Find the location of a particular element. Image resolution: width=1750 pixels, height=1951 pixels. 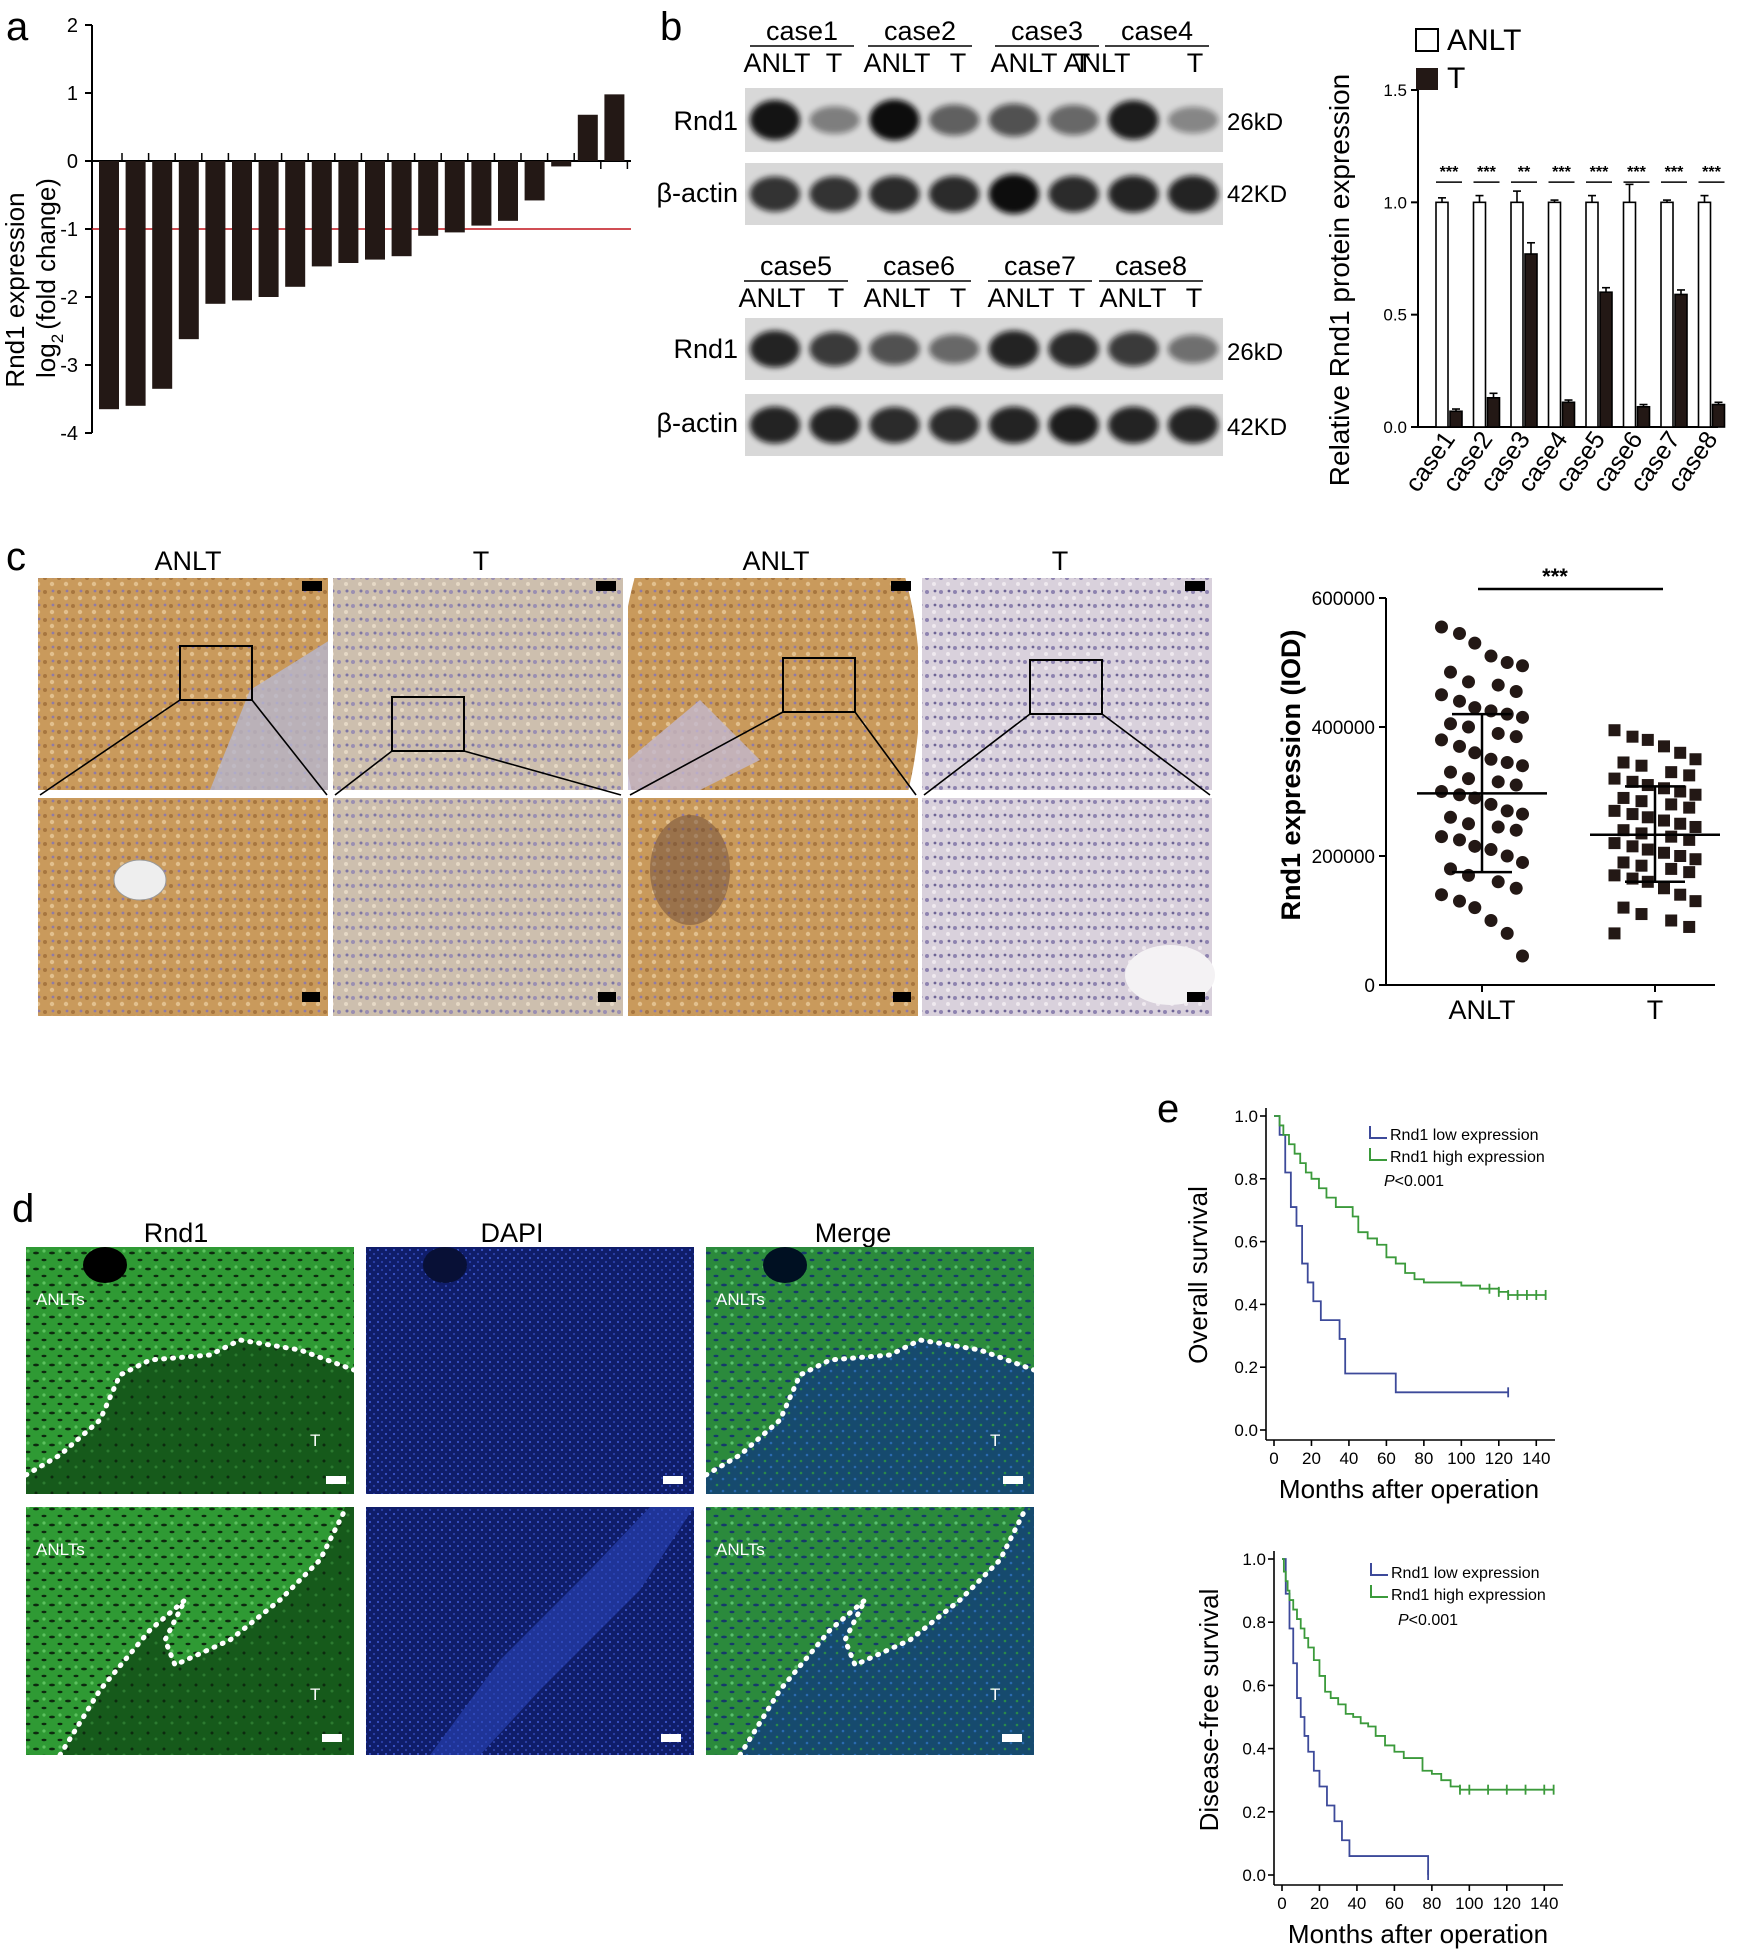

os-pvalue: P<0.001 is located at coordinates (1414, 1181).